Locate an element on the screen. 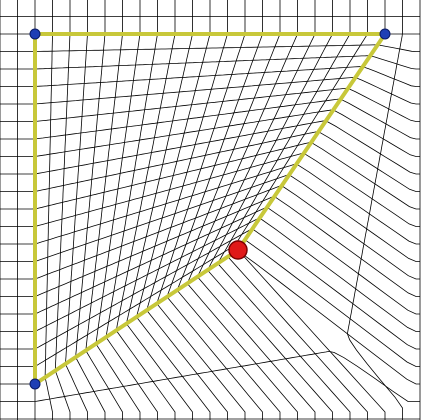 The height and width of the screenshot is (420, 421). bottom-left-handle is located at coordinates (35, 384).